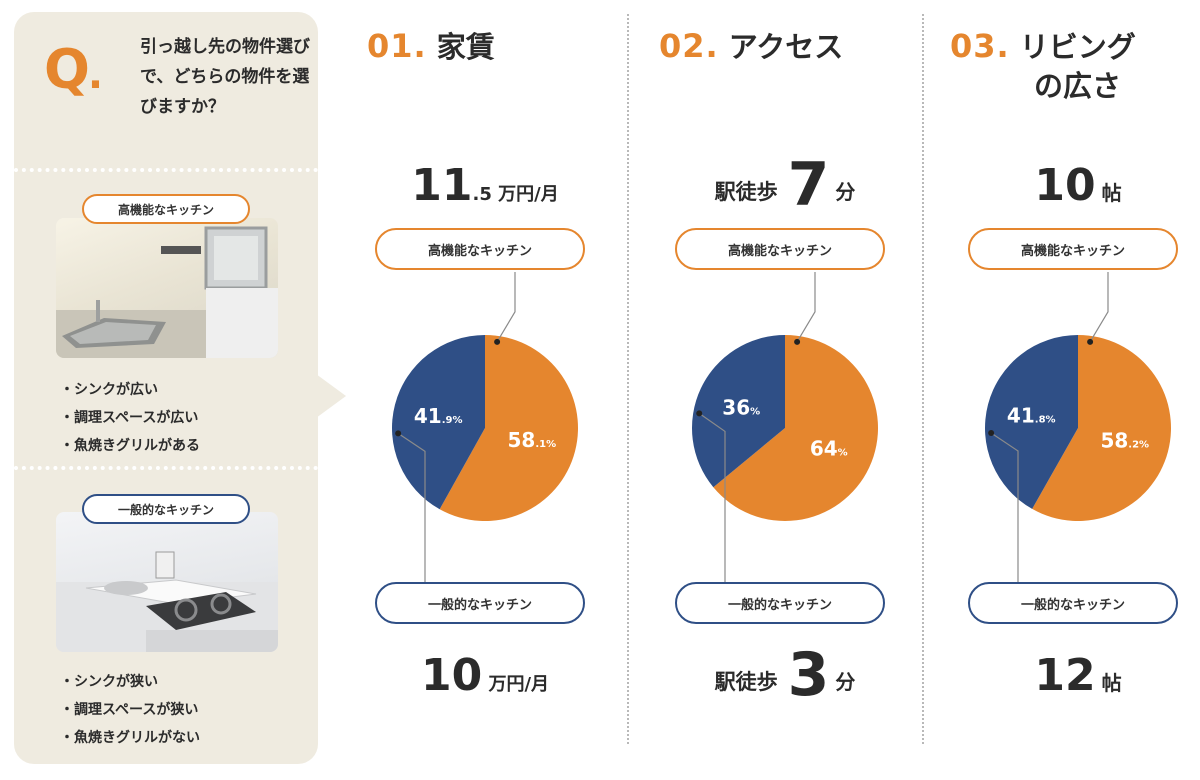 The height and width of the screenshot is (780, 1200). Describe the element at coordinates (829, 449) in the screenshot. I see `pie-slice-label: 64%` at that location.